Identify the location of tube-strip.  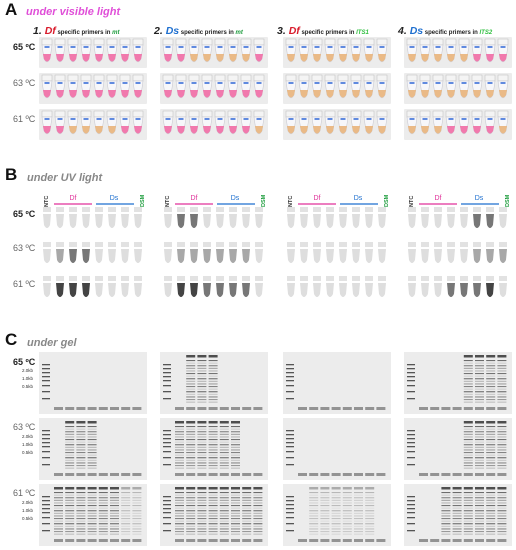
(336, 86).